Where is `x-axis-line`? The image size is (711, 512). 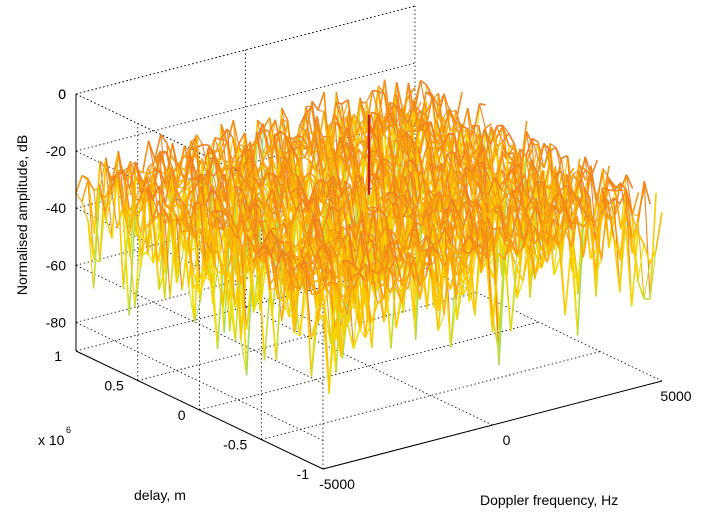 x-axis-line is located at coordinates (492, 425).